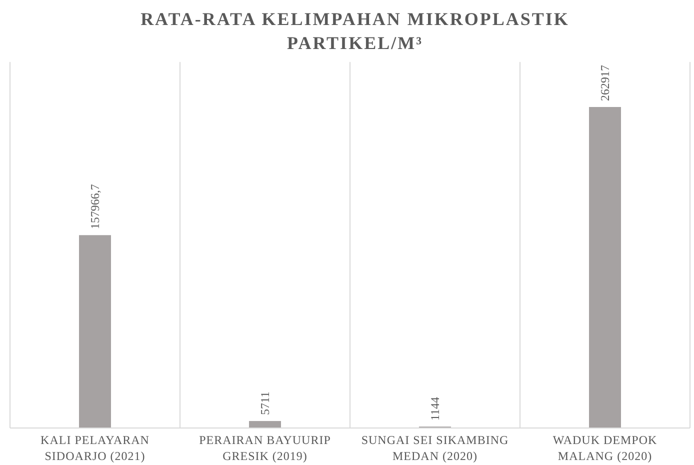 The width and height of the screenshot is (694, 465). What do you see at coordinates (95, 207) in the screenshot?
I see `data-label: 157966,7` at bounding box center [95, 207].